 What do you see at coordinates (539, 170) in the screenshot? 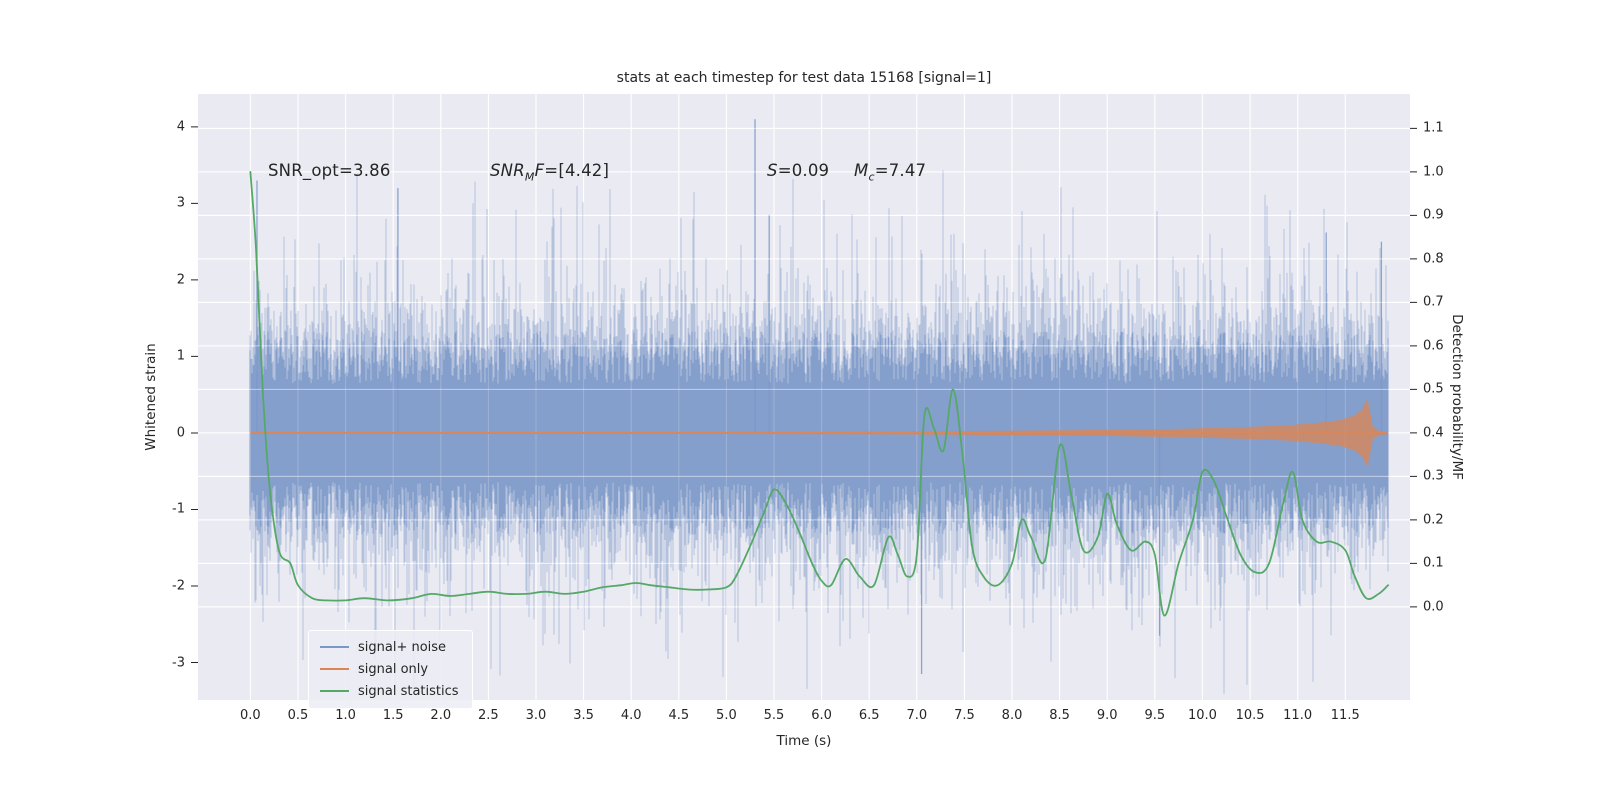
I see `annotation-snr-mf-post: F` at bounding box center [539, 170].